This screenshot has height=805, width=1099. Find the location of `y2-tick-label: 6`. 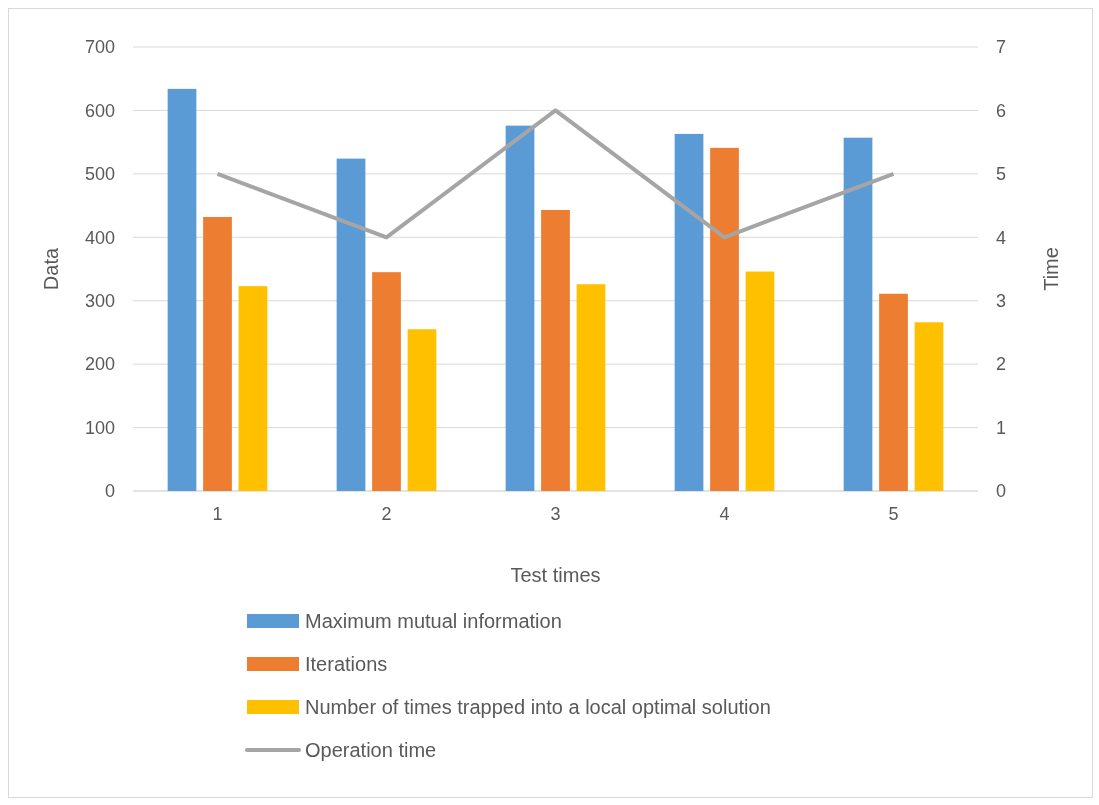

y2-tick-label: 6 is located at coordinates (1001, 110).